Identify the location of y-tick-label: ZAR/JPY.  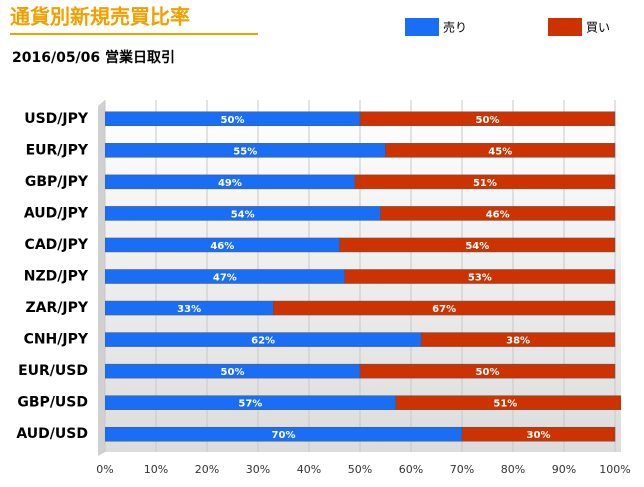
(57, 308).